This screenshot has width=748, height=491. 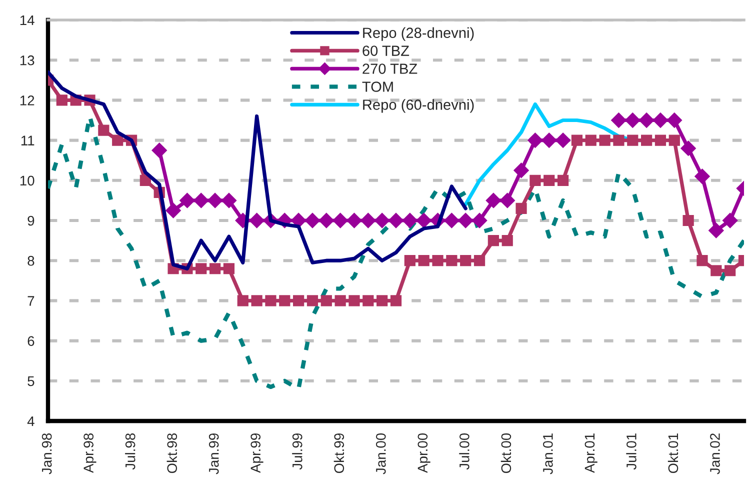 I want to click on x-tick-label: Apr.98, so click(x=90, y=453).